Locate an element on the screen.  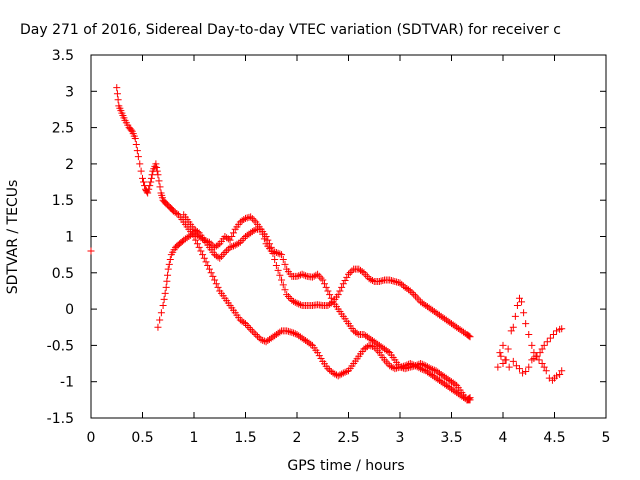
x-tick-label: 3.5 is located at coordinates (451, 438).